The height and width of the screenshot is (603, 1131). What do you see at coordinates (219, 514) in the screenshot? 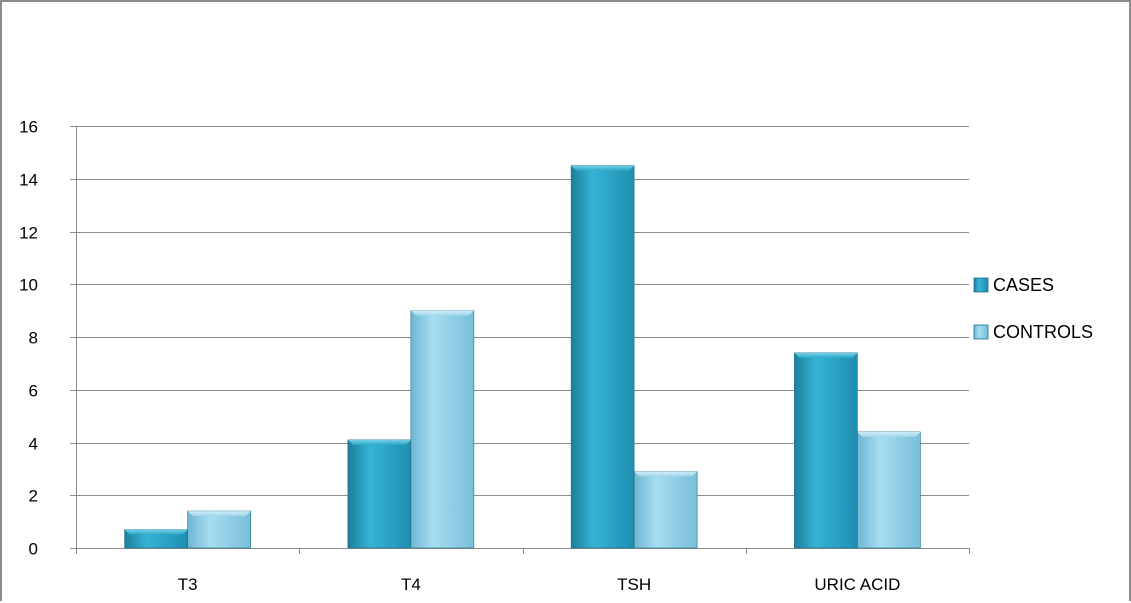
I see `bar-controls-t3-cap` at bounding box center [219, 514].